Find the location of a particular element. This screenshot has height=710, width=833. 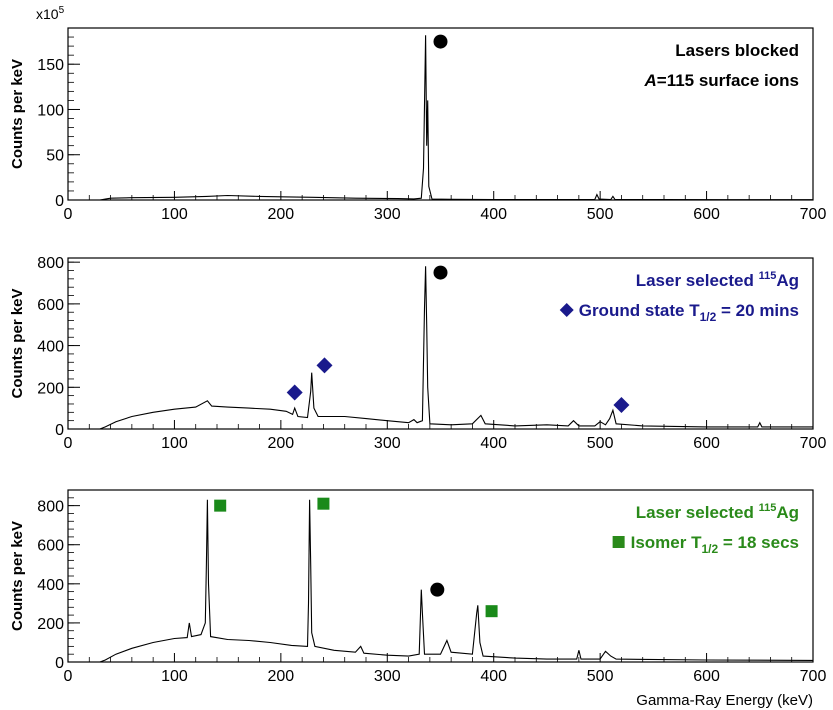

y-tick-label: 50 is located at coordinates (55, 156).